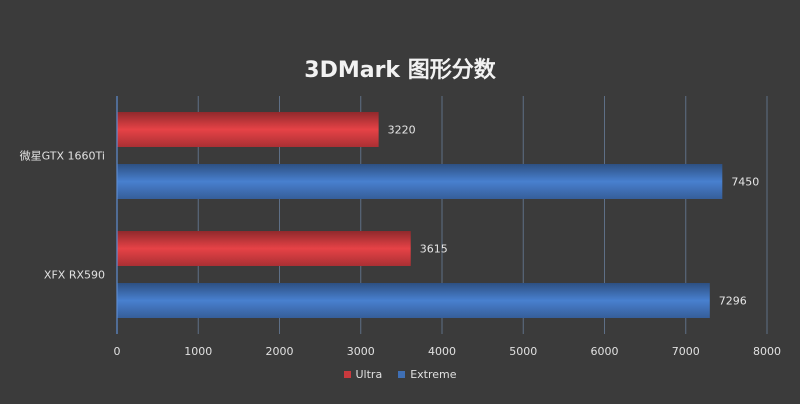 Image resolution: width=800 pixels, height=404 pixels. Describe the element at coordinates (686, 351) in the screenshot. I see `x-tick-label: 7000` at that location.